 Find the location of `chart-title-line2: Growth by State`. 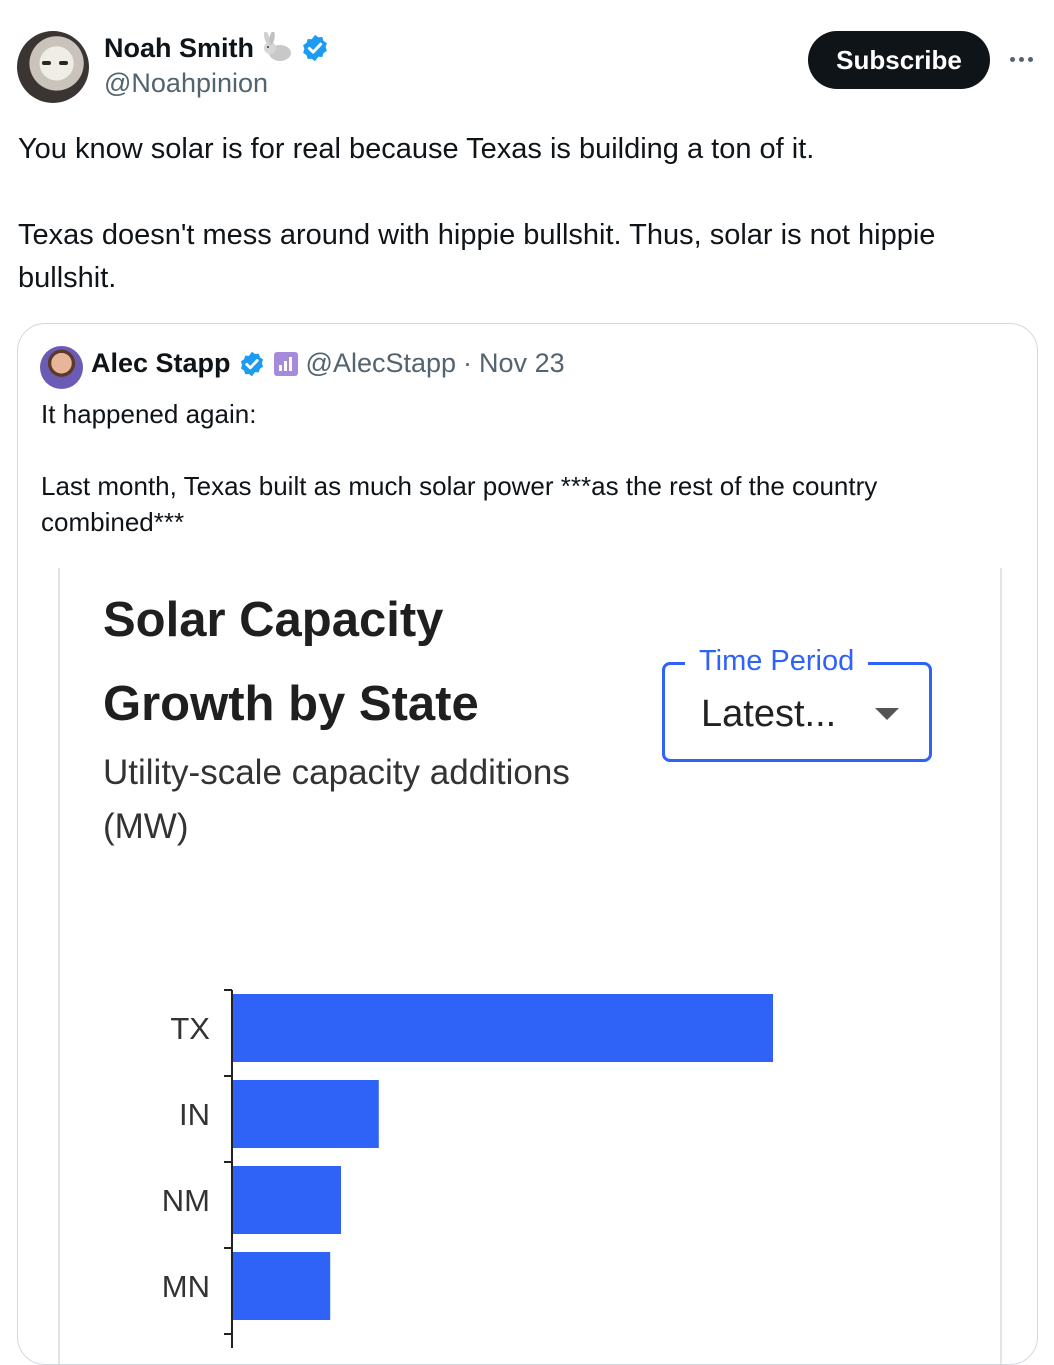

chart-title-line2: Growth by State is located at coordinates (291, 704).